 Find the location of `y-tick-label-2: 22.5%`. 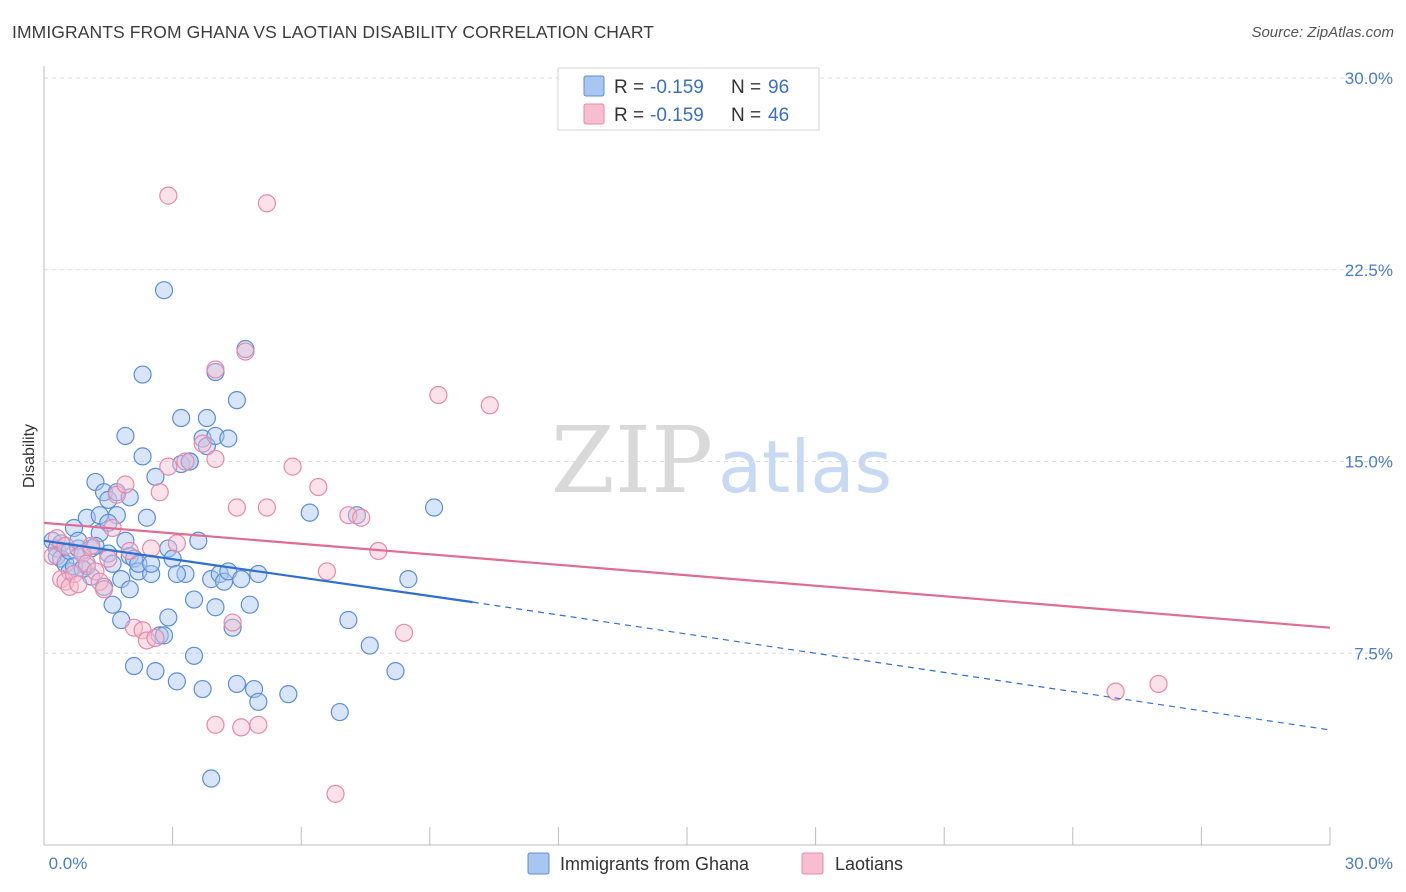

y-tick-label-2: 22.5% is located at coordinates (1369, 270).